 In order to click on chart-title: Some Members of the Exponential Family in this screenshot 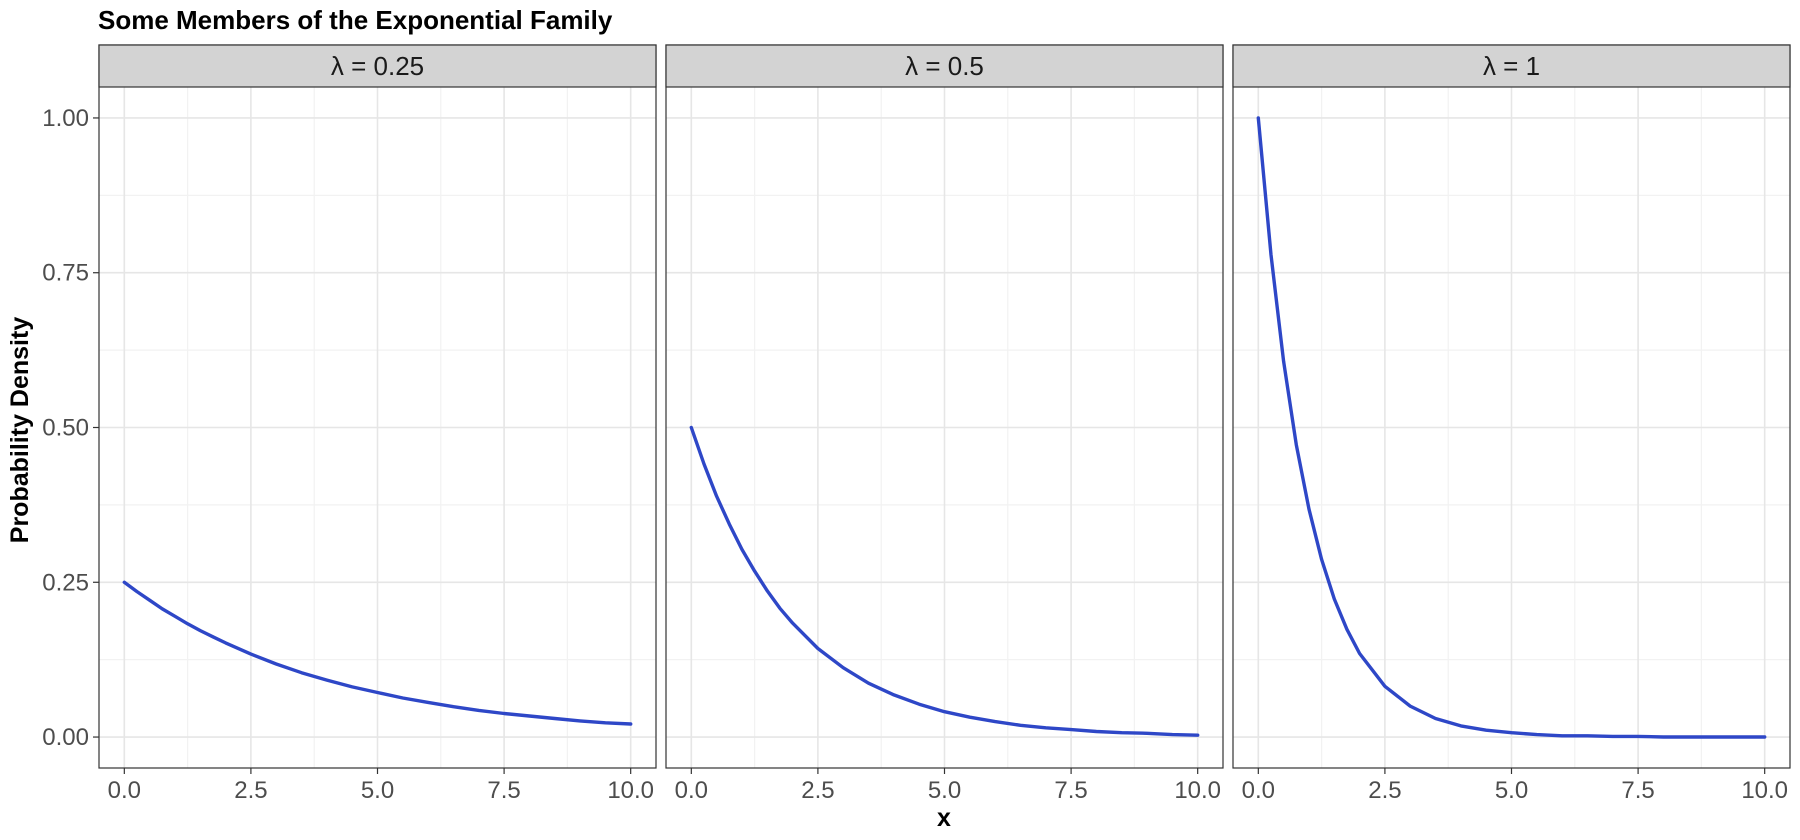, I will do `click(355, 20)`.